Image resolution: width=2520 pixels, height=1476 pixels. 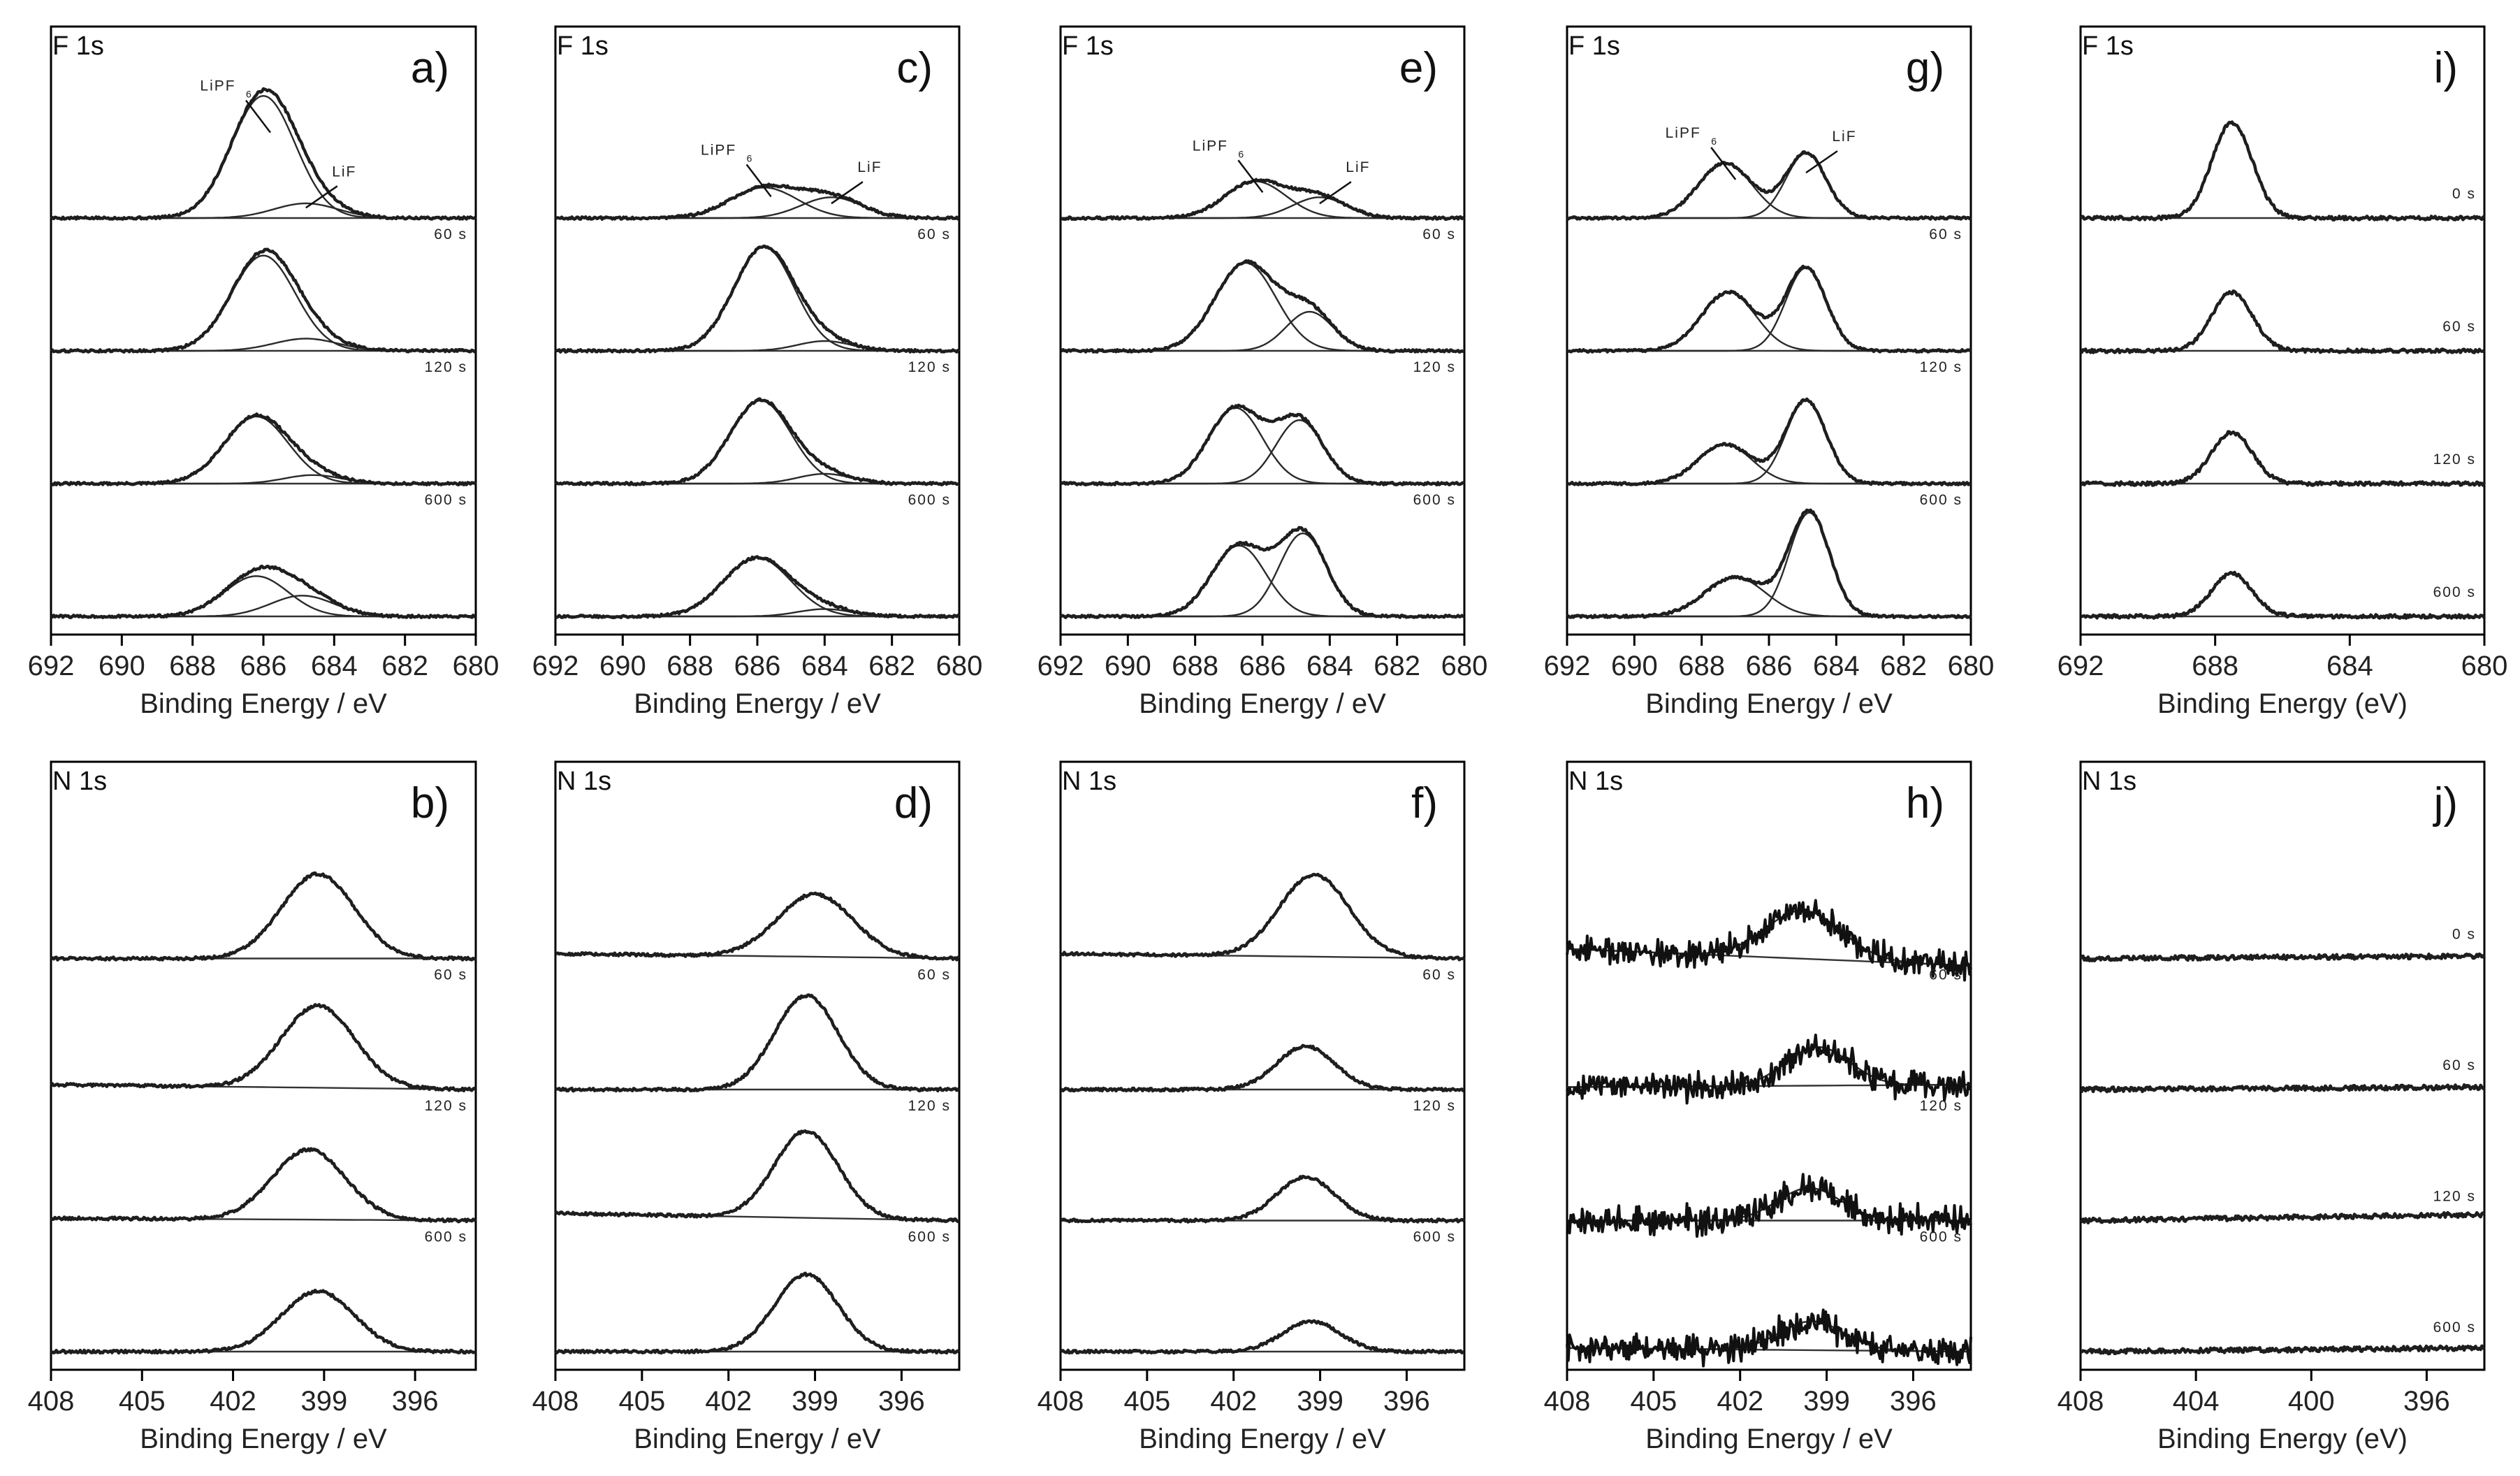 What do you see at coordinates (430, 803) in the screenshot?
I see `panel-letter: b)` at bounding box center [430, 803].